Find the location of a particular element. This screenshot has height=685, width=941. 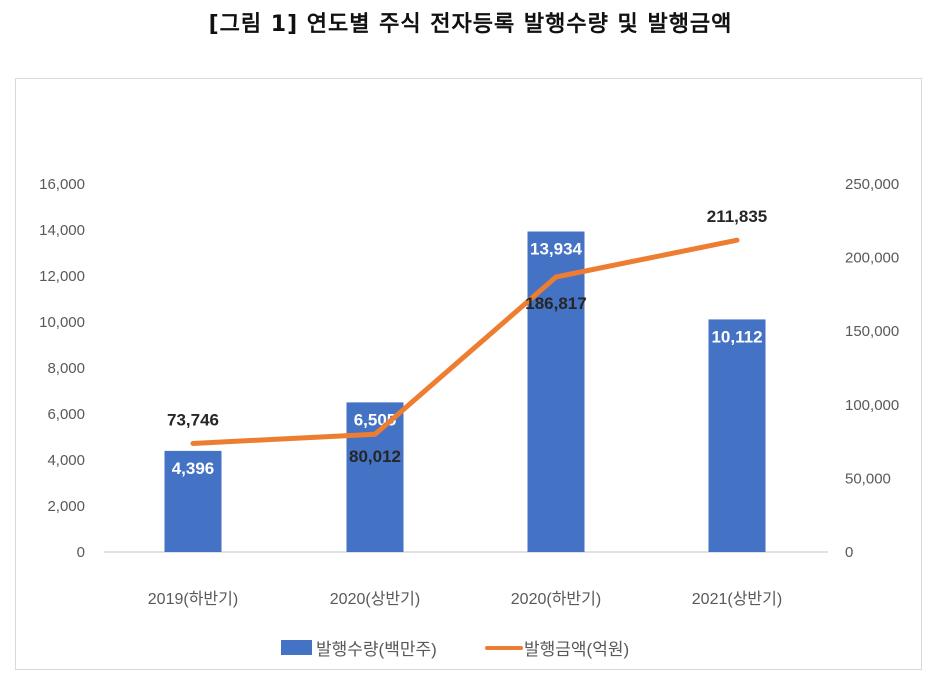

legend-label-amount: 발행금액(억원) is located at coordinates (576, 649).